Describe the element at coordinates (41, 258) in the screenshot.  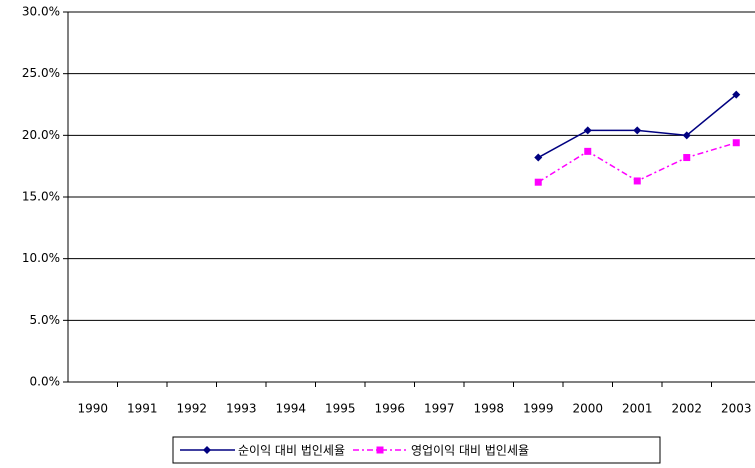
I see `y-tick-label: 10.0%` at that location.